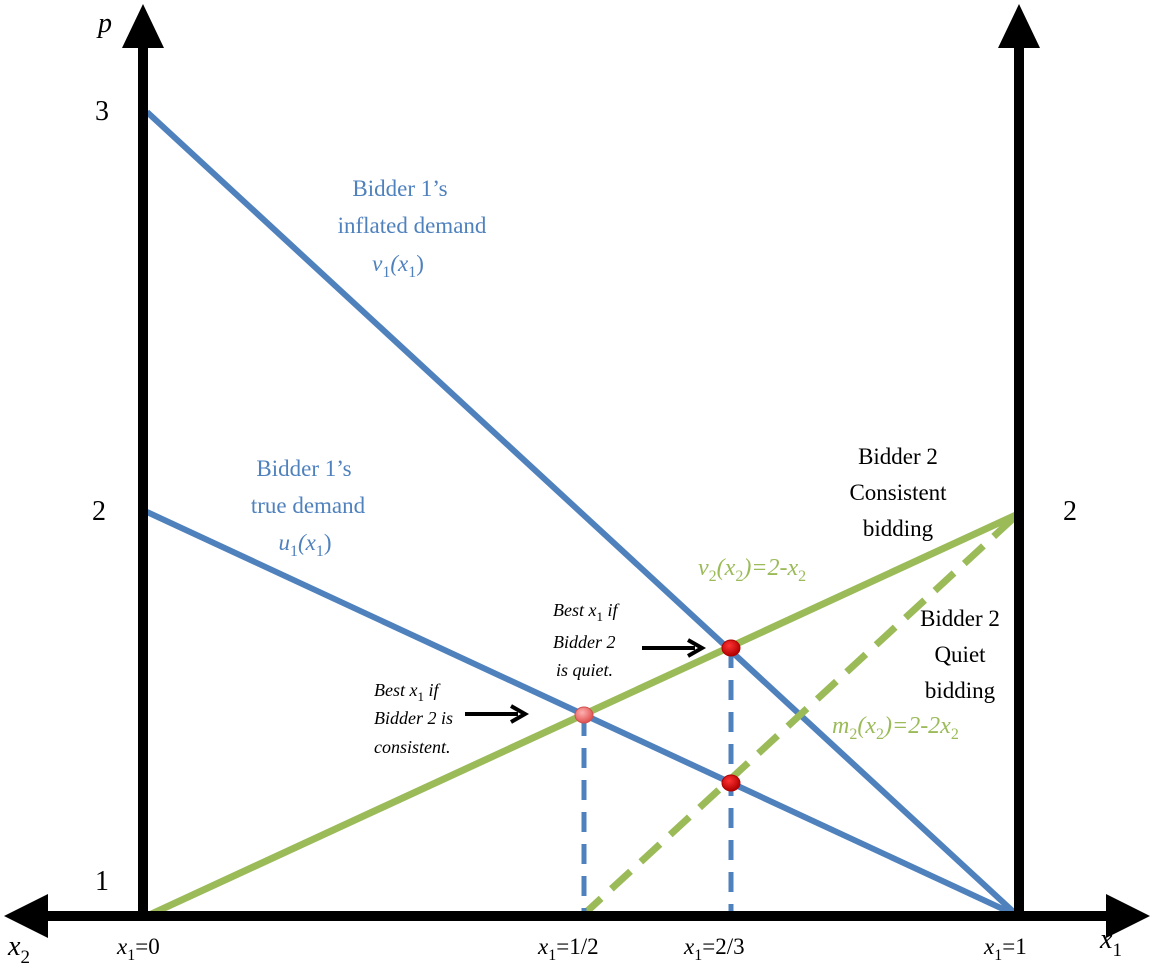 The width and height of the screenshot is (1154, 968). Describe the element at coordinates (714, 949) in the screenshot. I see `tick-x1-two-thirds: x1=2/3` at that location.